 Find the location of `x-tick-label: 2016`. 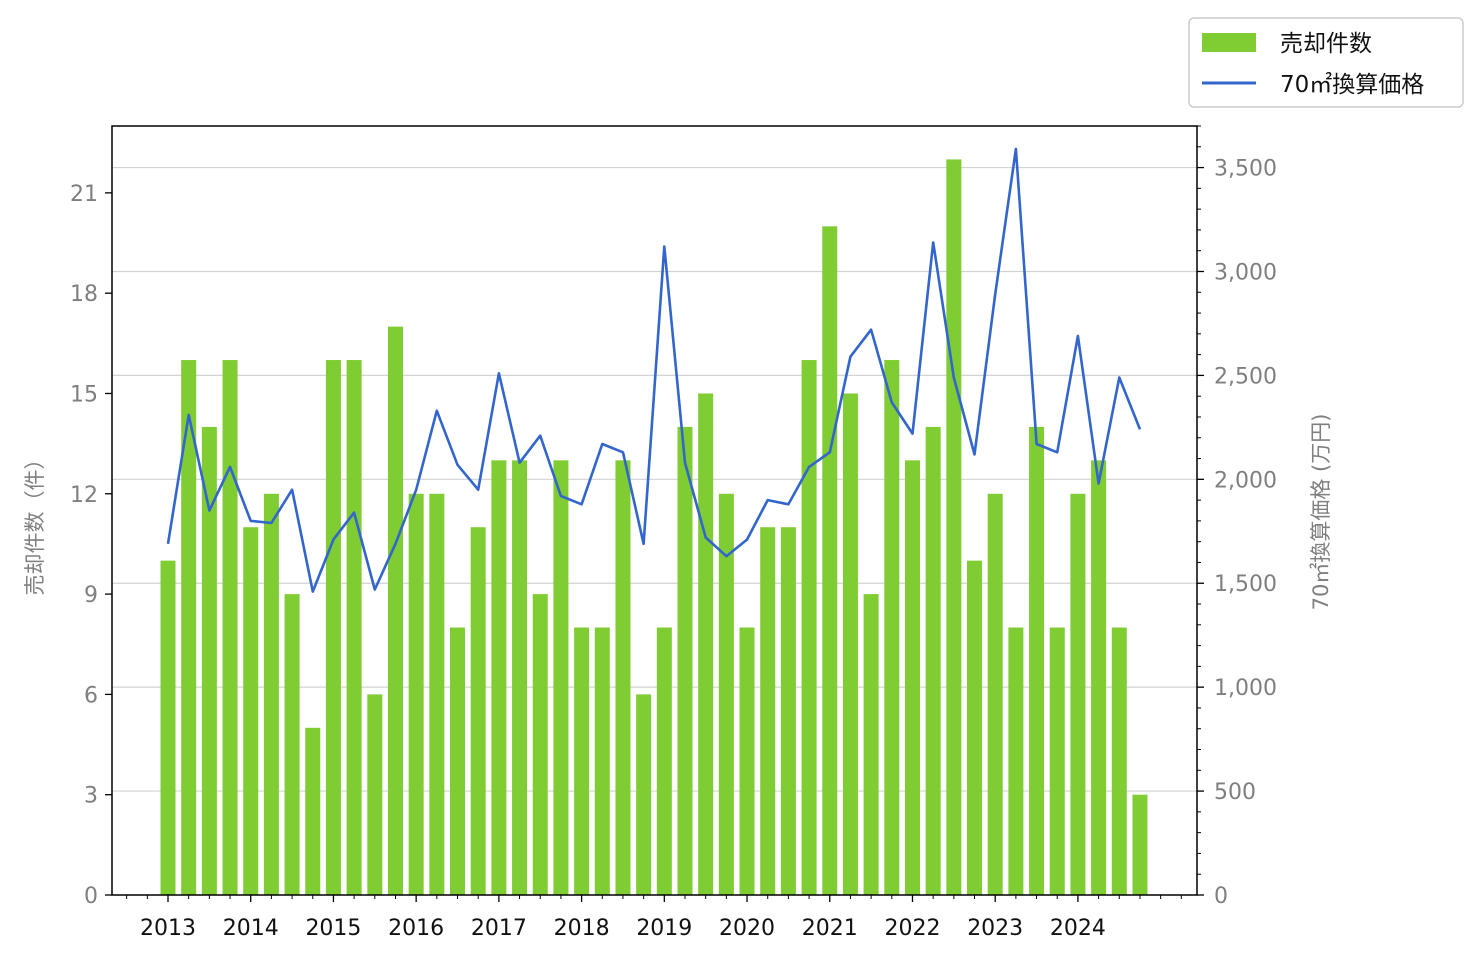

x-tick-label: 2016 is located at coordinates (416, 928).